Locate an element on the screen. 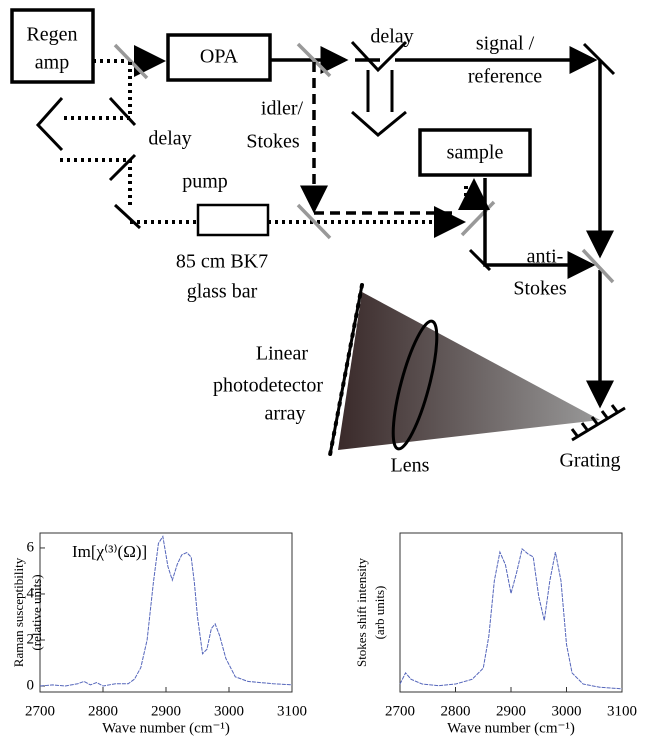 The height and width of the screenshot is (738, 655). y-tick-label: 4 is located at coordinates (31, 593).